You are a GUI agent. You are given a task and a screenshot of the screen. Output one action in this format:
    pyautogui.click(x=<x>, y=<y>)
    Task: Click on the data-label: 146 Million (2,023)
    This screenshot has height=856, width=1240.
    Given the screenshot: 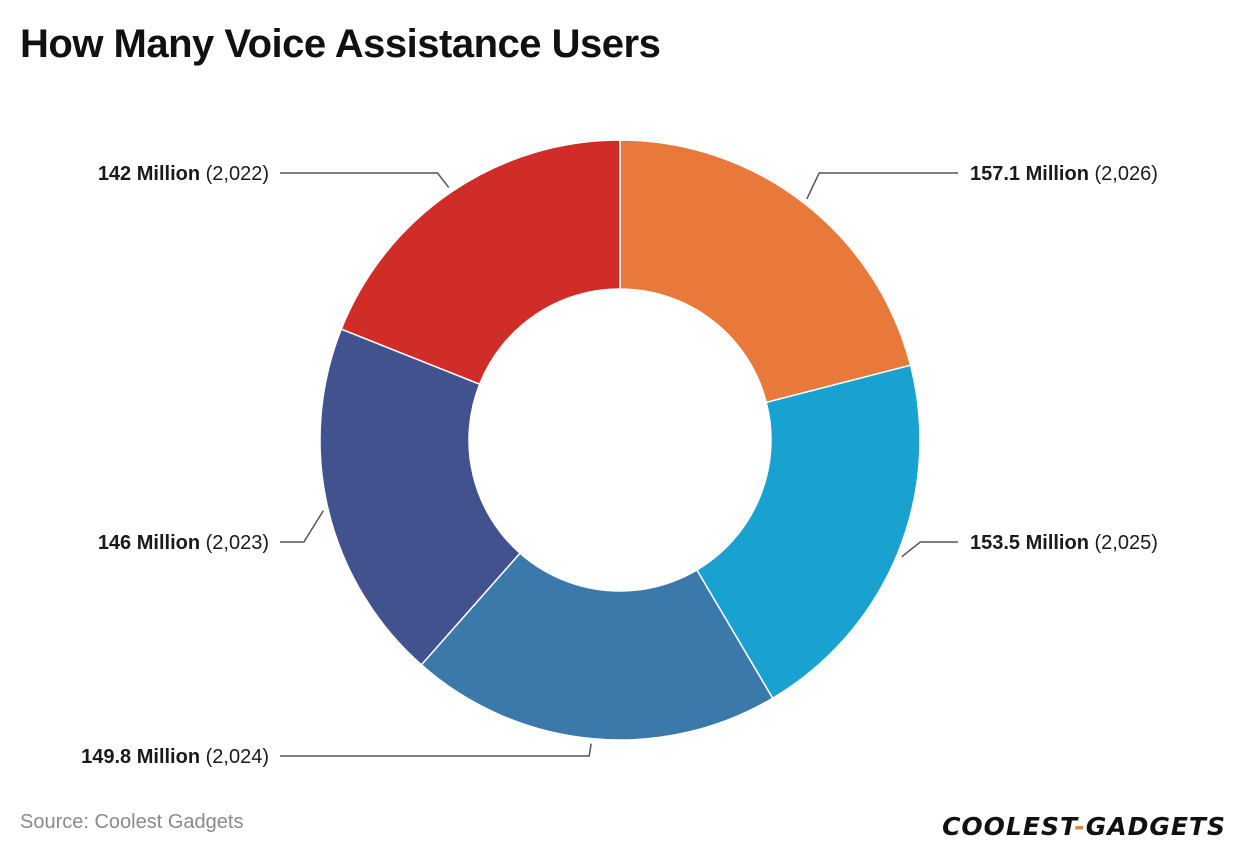 What is the action you would take?
    pyautogui.click(x=183, y=543)
    